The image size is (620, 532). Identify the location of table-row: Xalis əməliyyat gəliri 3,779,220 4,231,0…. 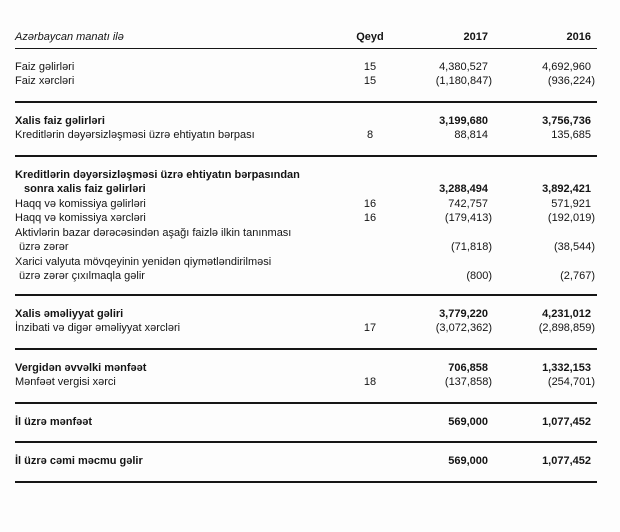
(306, 314).